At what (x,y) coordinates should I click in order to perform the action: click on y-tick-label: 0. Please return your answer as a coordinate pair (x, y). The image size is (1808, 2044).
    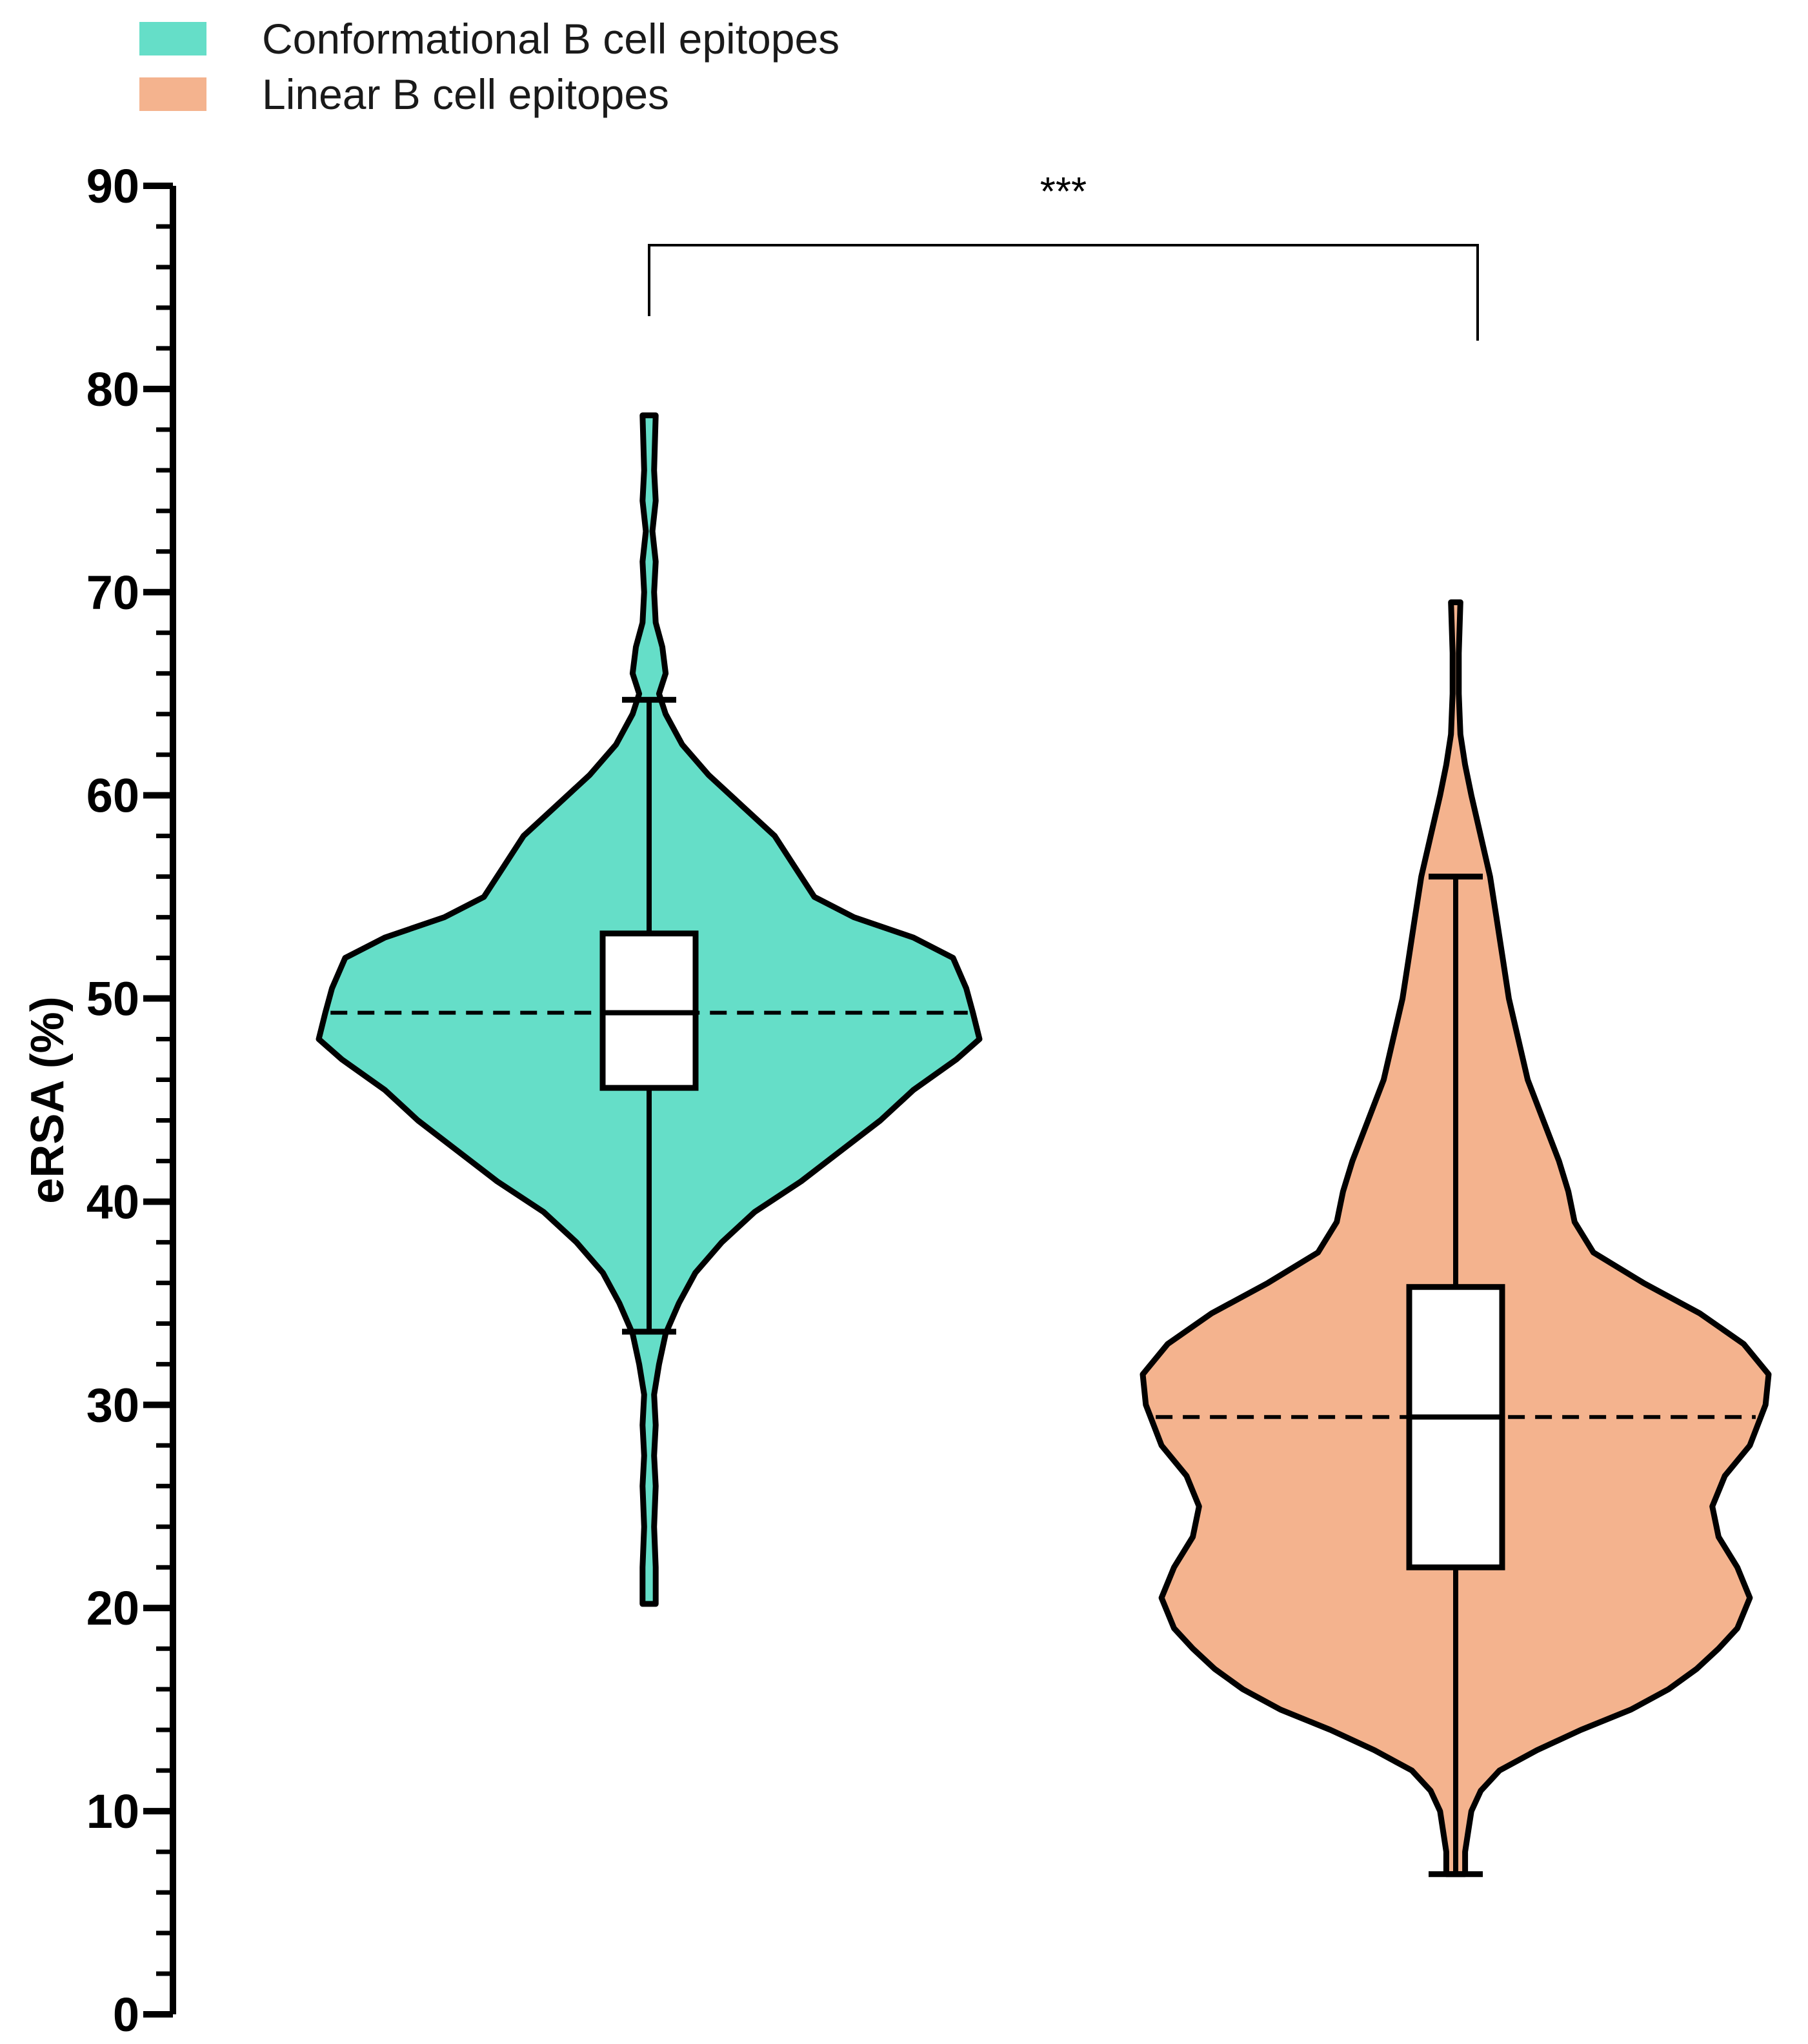
    Looking at the image, I should click on (126, 2014).